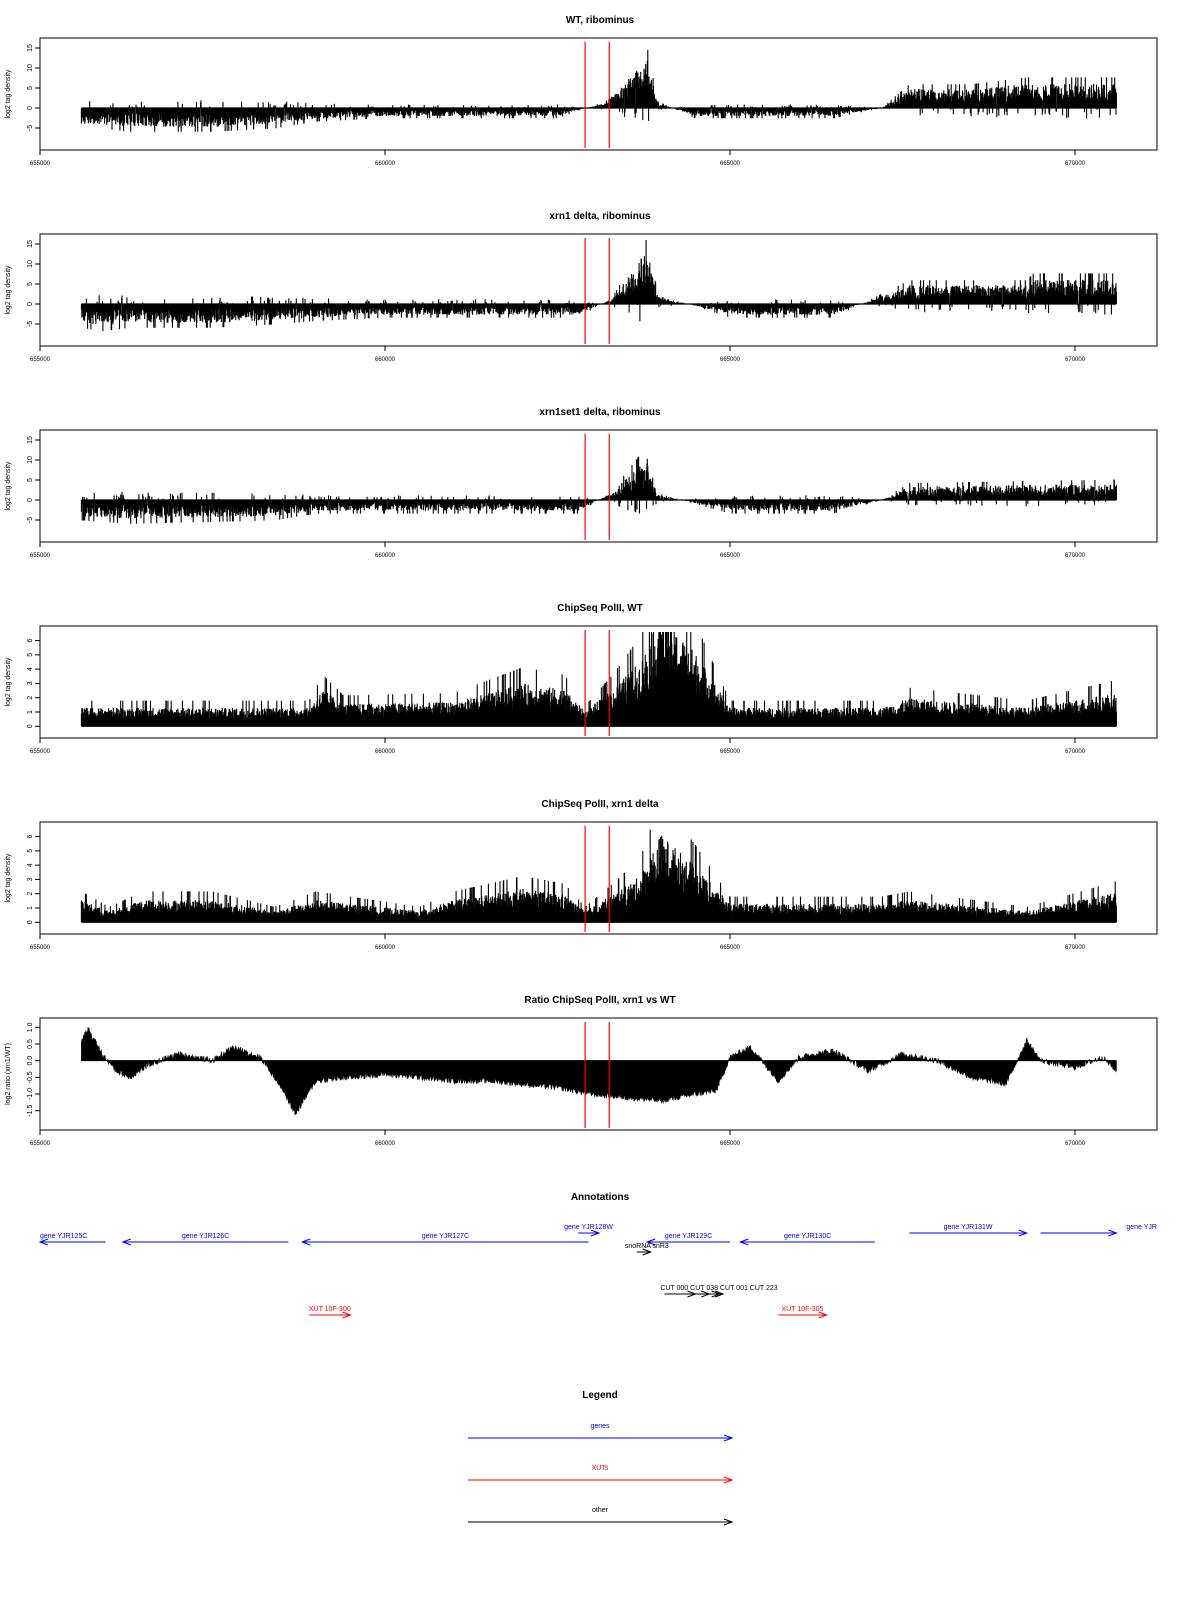 The image size is (1200, 1600). Describe the element at coordinates (600, 216) in the screenshot. I see `panel-title: xrn1 delta, ribominus` at that location.